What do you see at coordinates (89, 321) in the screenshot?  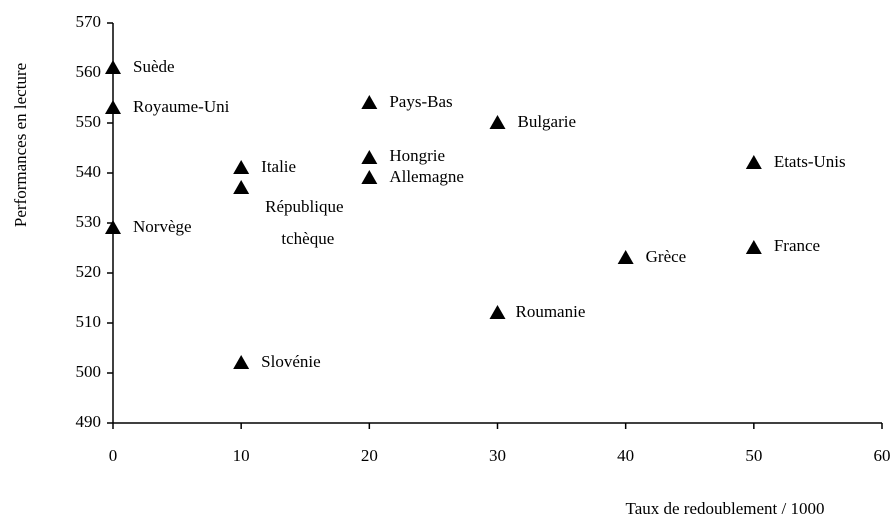 I see `y-tick-label: 510` at bounding box center [89, 321].